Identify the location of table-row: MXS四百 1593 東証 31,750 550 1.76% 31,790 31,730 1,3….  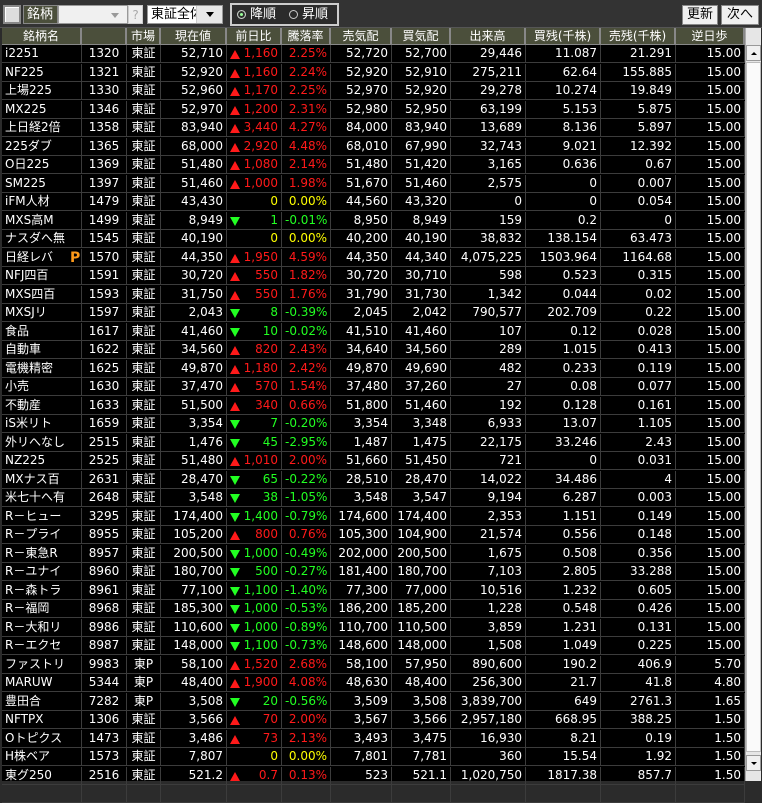
(373, 294).